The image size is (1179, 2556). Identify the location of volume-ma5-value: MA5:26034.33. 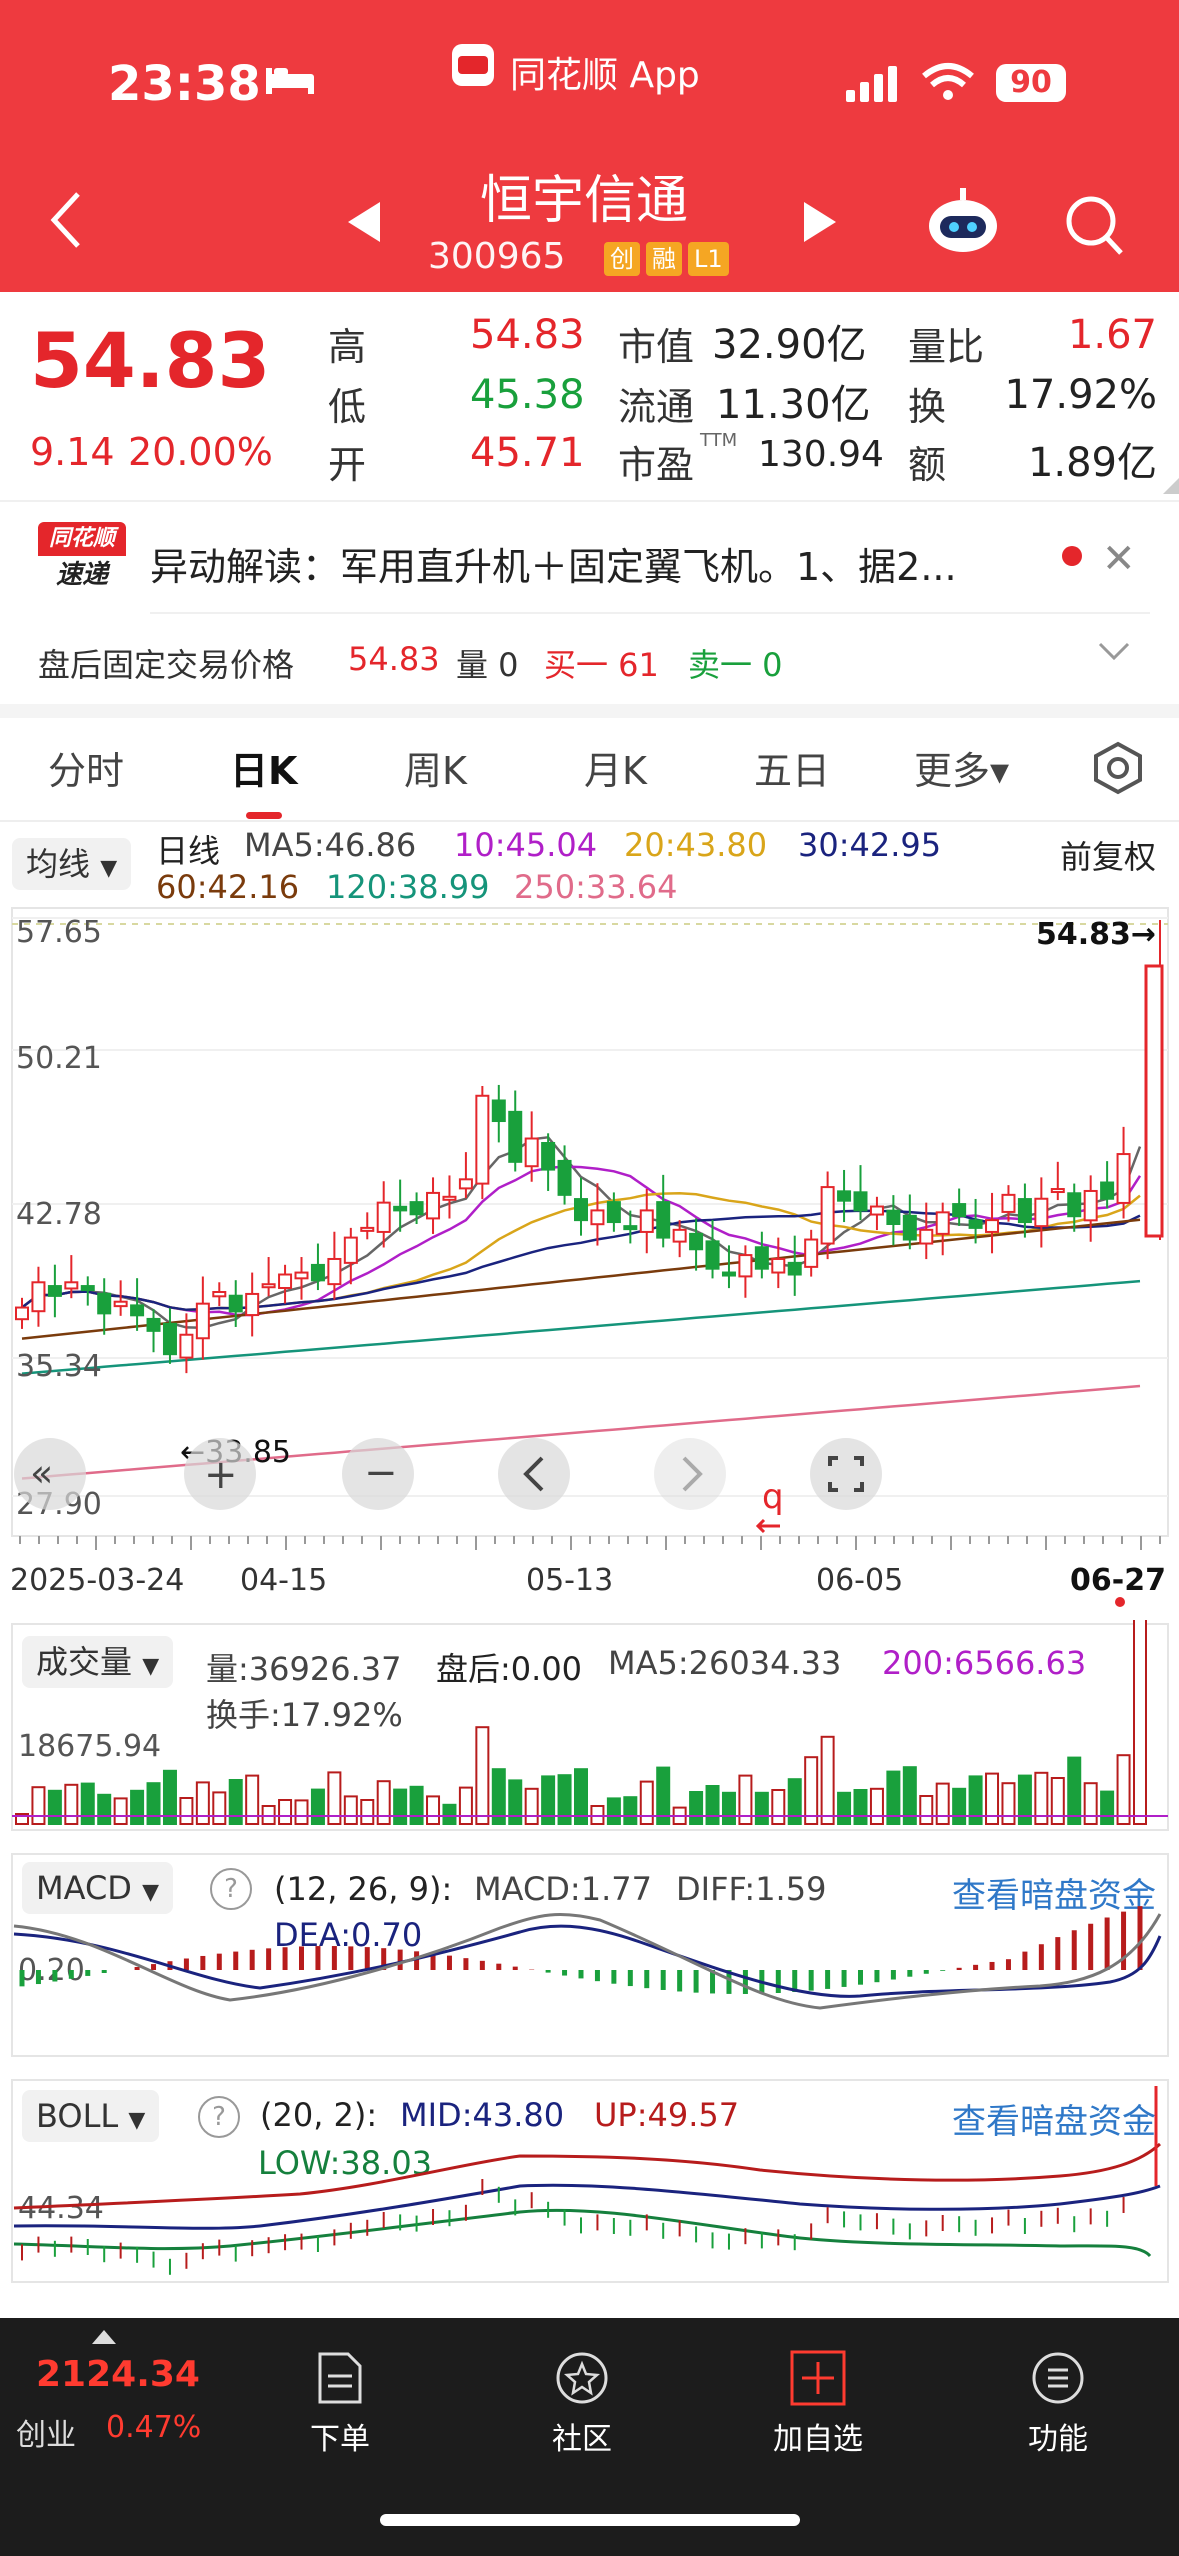
(725, 1663).